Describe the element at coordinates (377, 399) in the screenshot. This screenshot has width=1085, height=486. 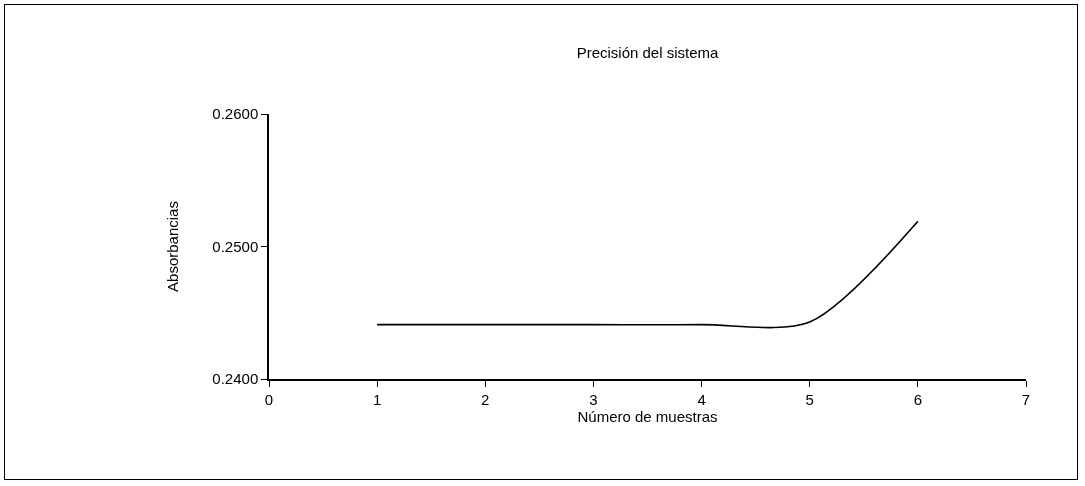
I see `x-tick-label: 1` at that location.